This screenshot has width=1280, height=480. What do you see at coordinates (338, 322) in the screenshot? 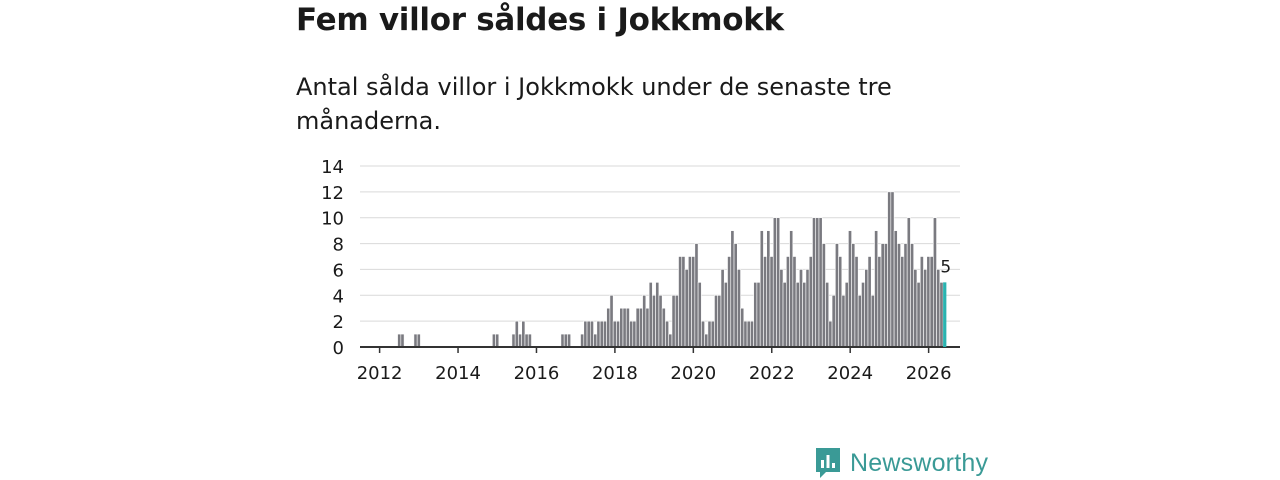
I see `y-tick-label: 2` at bounding box center [338, 322].